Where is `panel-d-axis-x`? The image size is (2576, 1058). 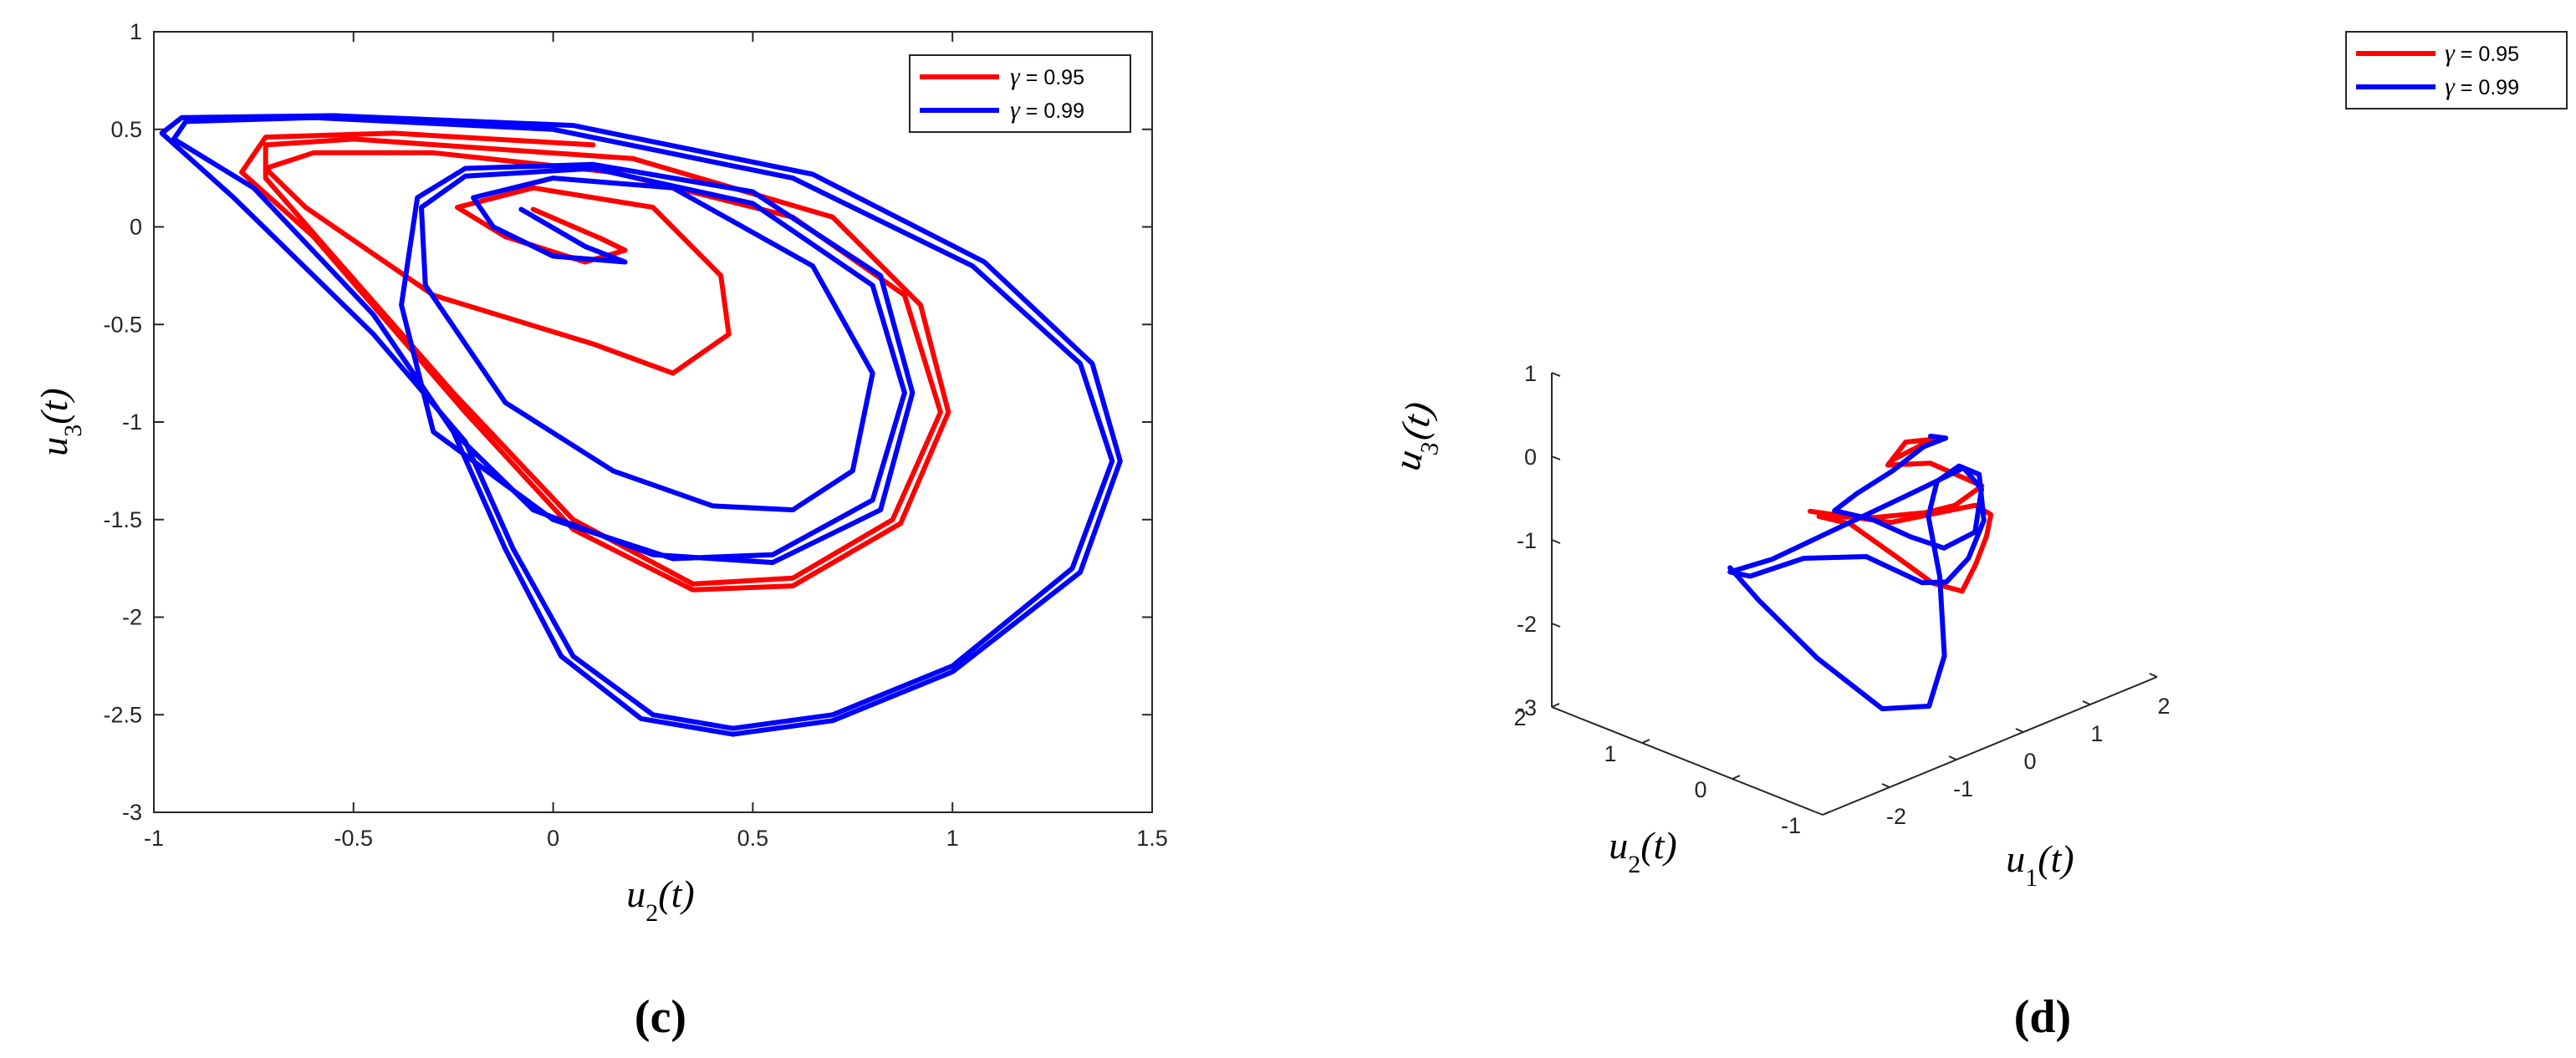 panel-d-axis-x is located at coordinates (1990, 746).